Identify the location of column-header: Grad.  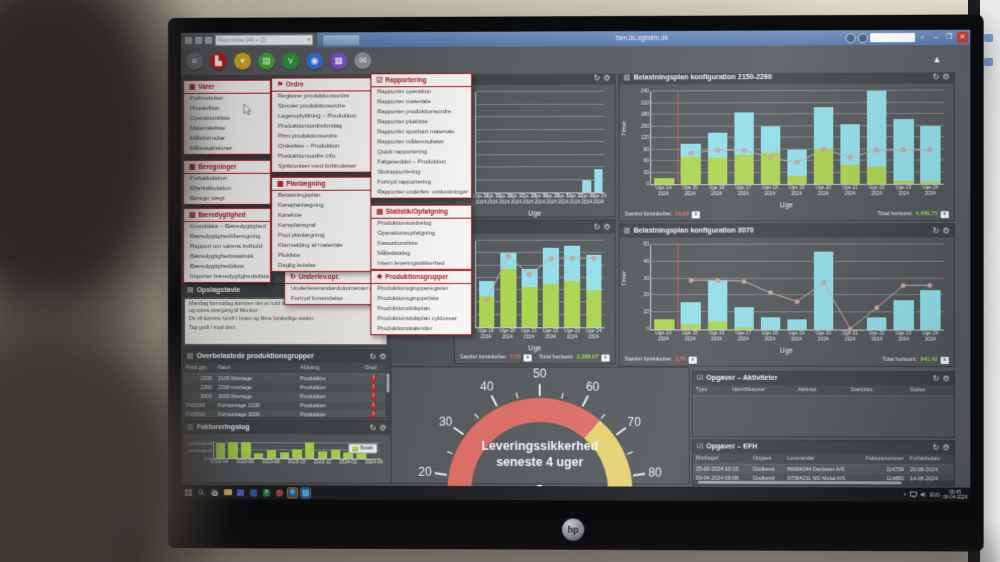
(370, 368).